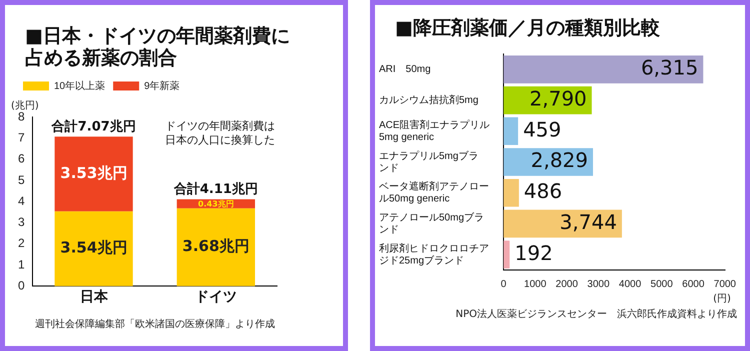 The height and width of the screenshot is (351, 750). What do you see at coordinates (588, 222) in the screenshot?
I see `data-label: 3,744` at bounding box center [588, 222].